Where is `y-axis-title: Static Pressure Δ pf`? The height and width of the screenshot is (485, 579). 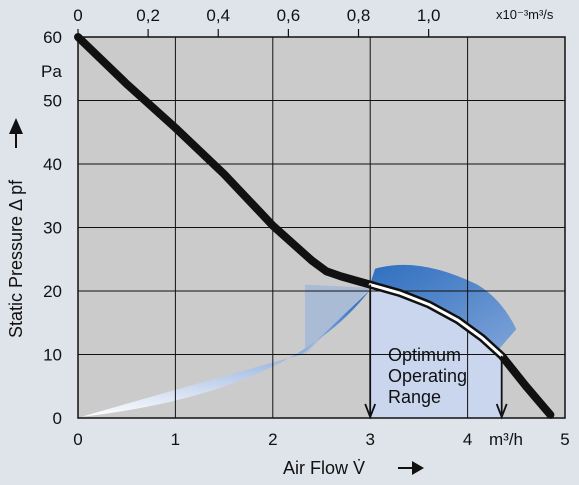 y-axis-title: Static Pressure Δ pf is located at coordinates (16, 258).